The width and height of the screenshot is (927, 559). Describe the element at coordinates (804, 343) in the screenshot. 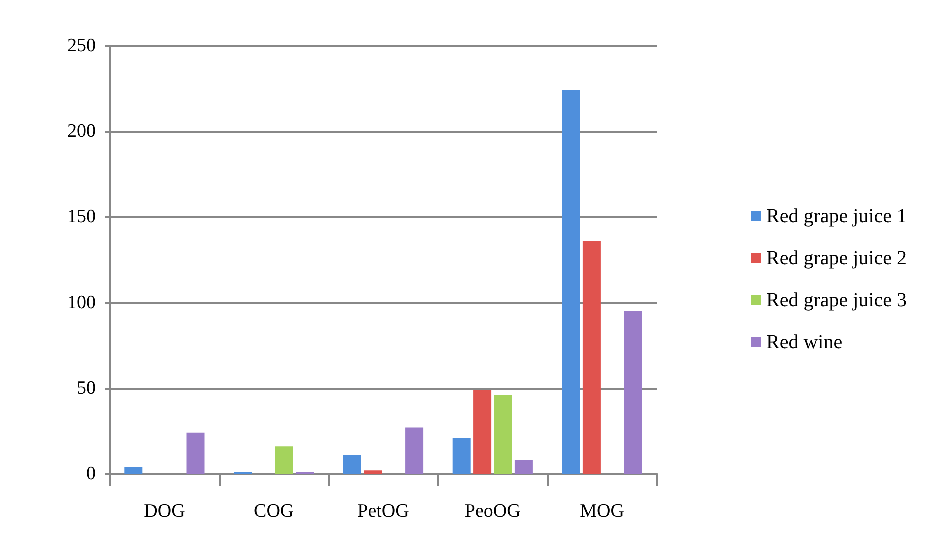

I see `legend-label: Red wine` at that location.